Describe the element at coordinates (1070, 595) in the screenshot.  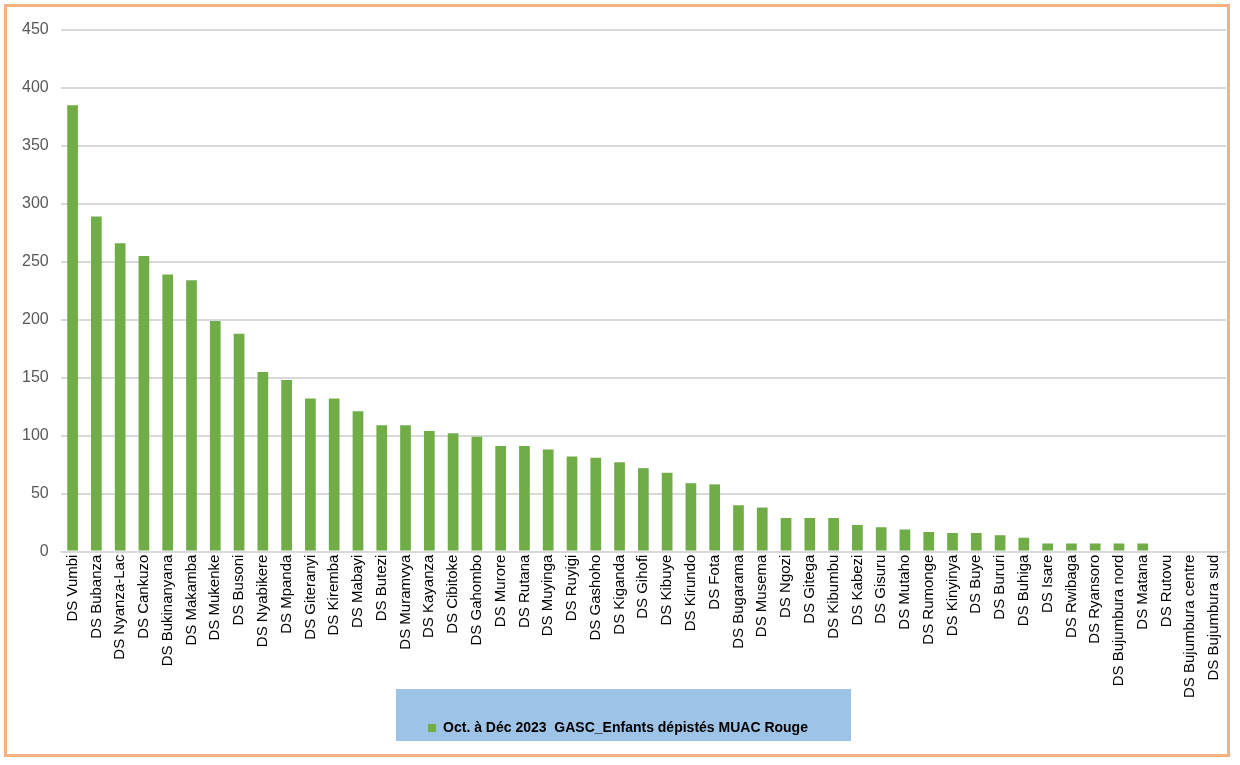
I see `x-tick-label: DS Rwibaga` at that location.